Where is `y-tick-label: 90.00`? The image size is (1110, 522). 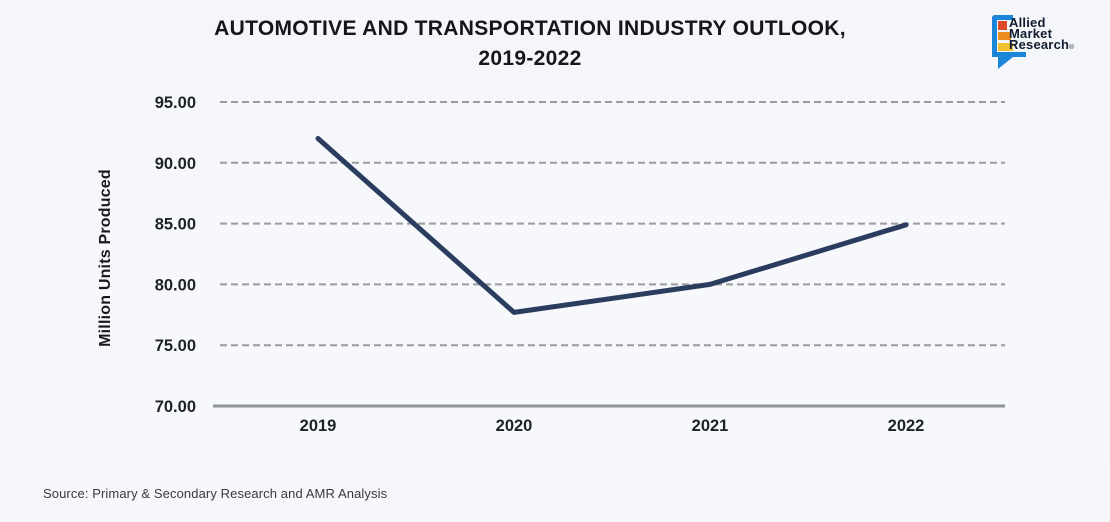 y-tick-label: 90.00 is located at coordinates (175, 164).